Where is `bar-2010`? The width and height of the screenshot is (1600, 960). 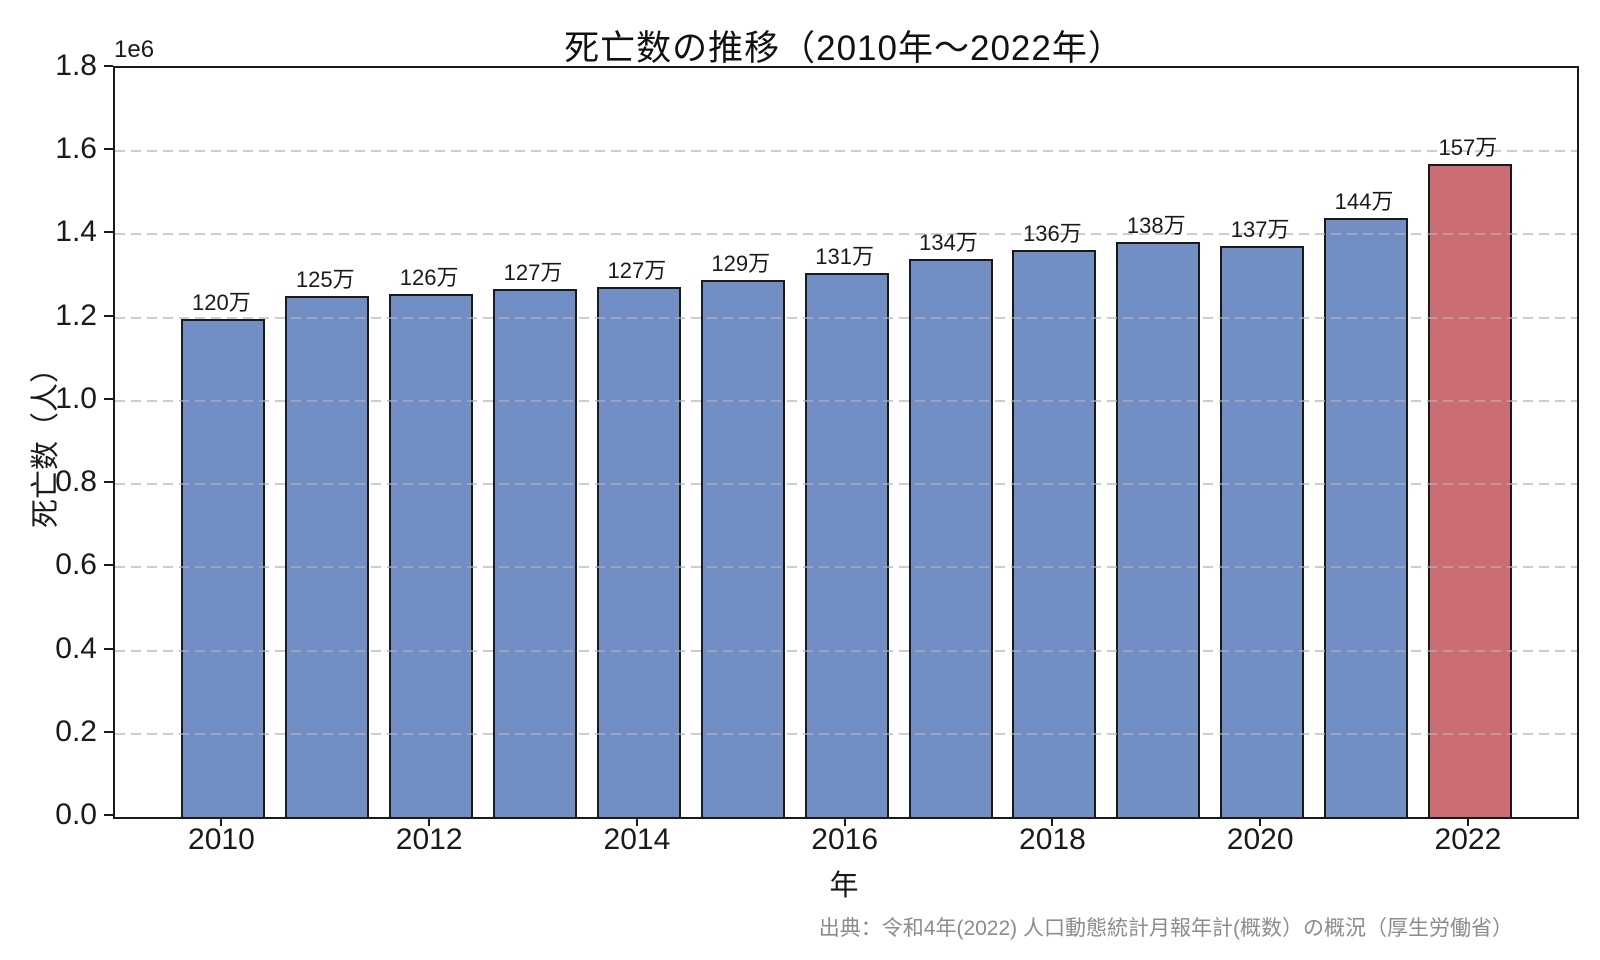 bar-2010 is located at coordinates (223, 567).